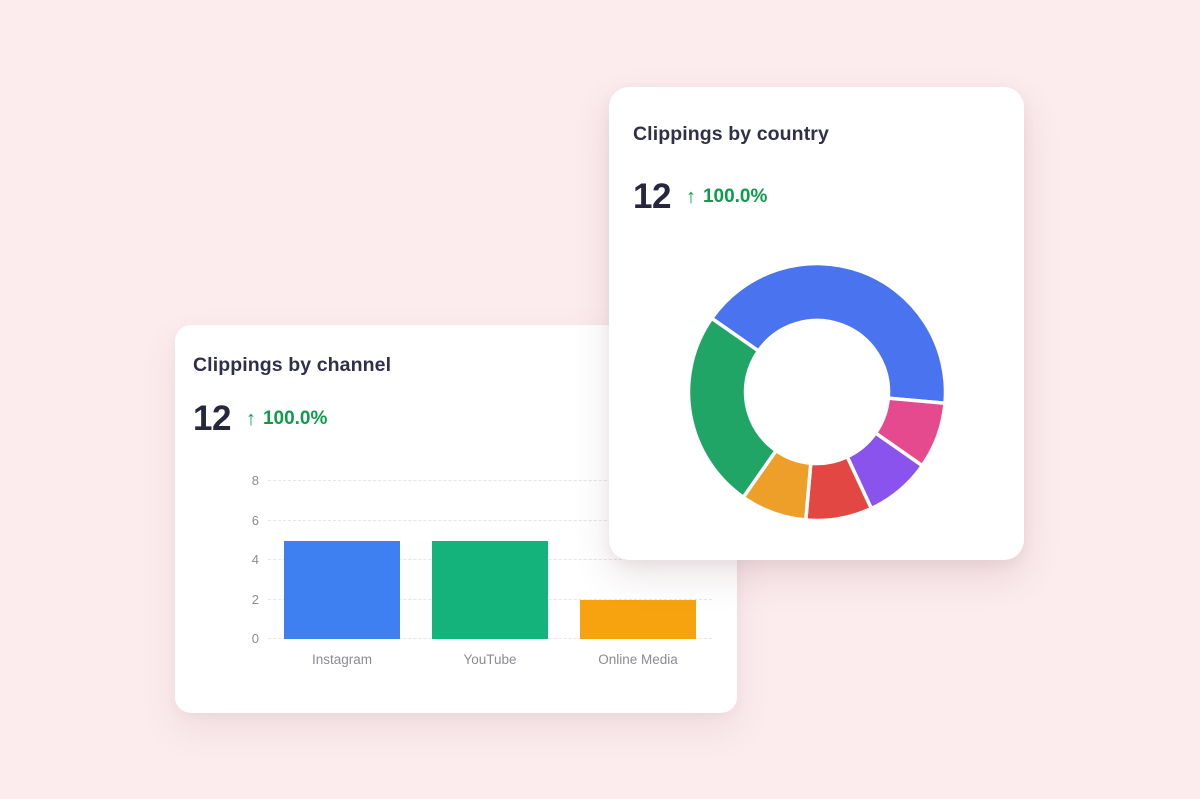 The height and width of the screenshot is (799, 1200). I want to click on card-title: Clippings by channel, so click(292, 365).